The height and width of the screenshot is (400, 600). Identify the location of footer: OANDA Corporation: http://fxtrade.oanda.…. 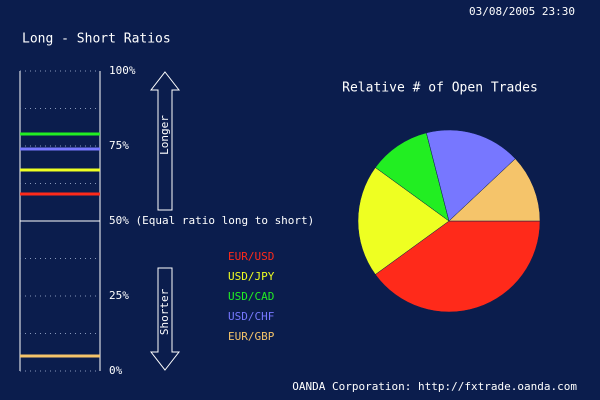
(434, 386).